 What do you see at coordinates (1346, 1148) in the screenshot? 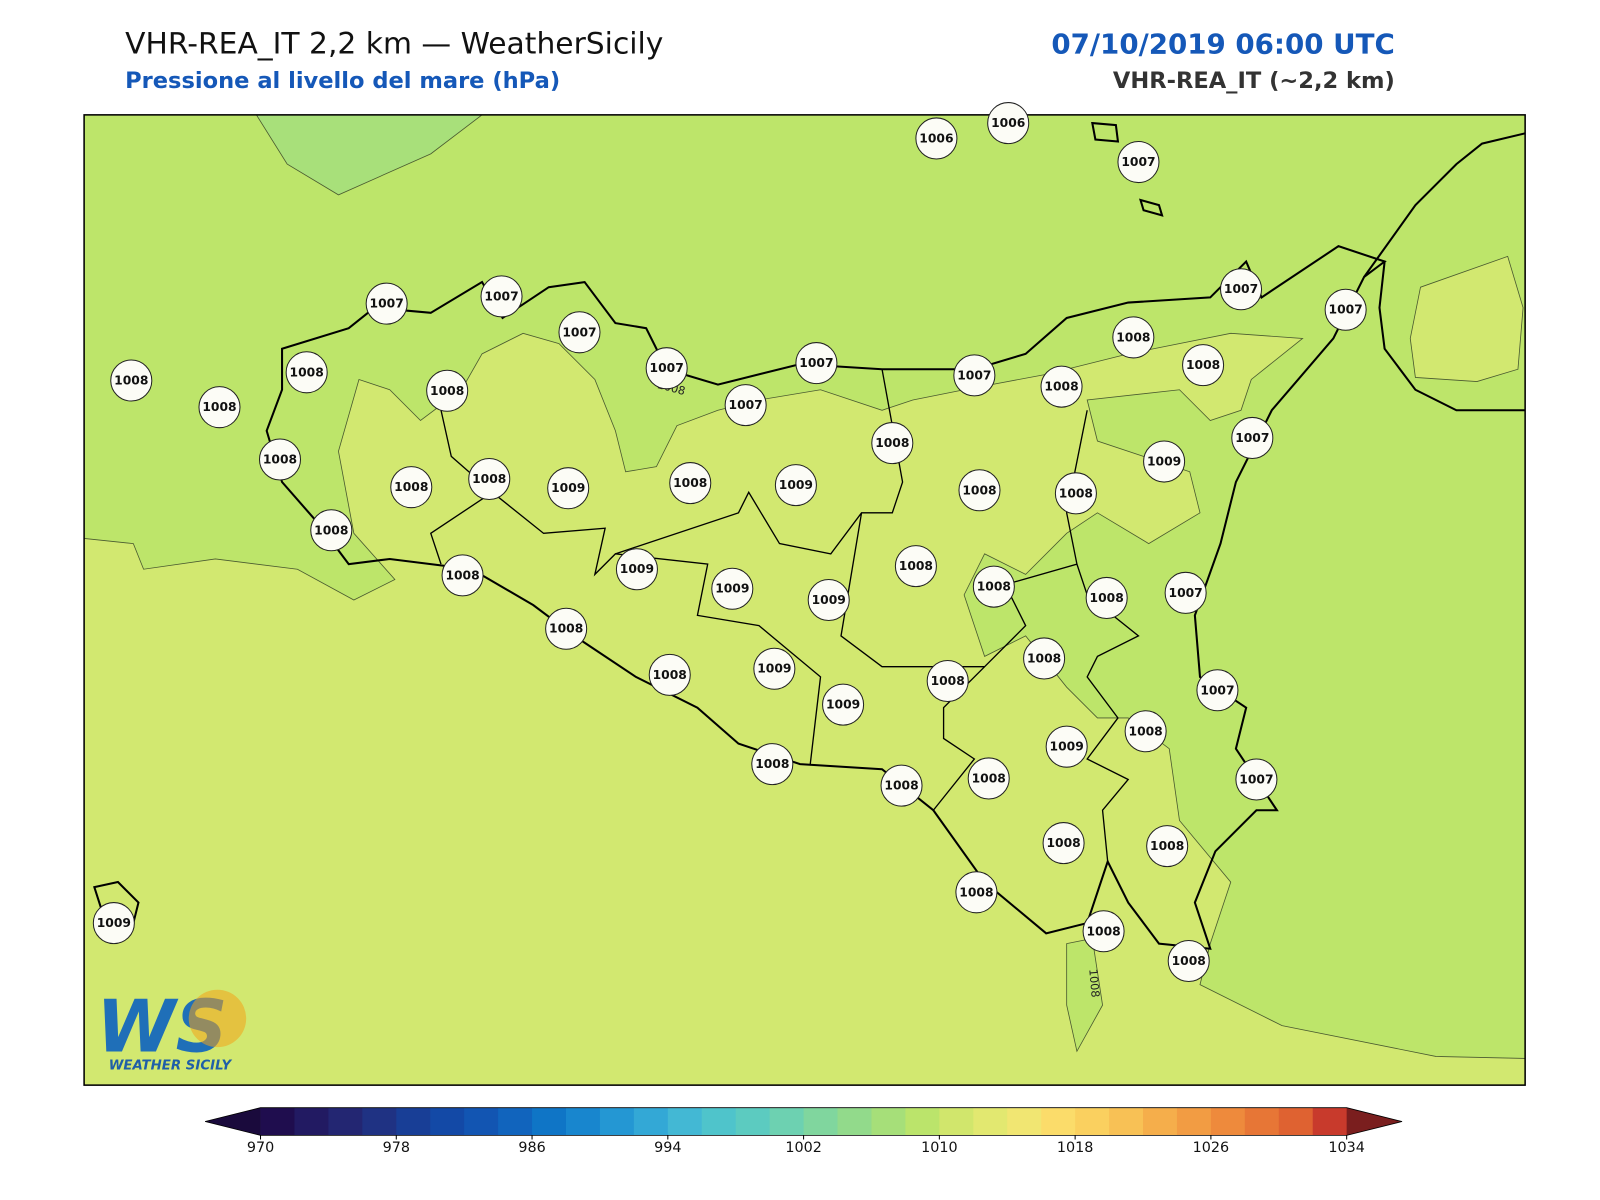
I see `colorbar-tick-label: 1034` at bounding box center [1346, 1148].